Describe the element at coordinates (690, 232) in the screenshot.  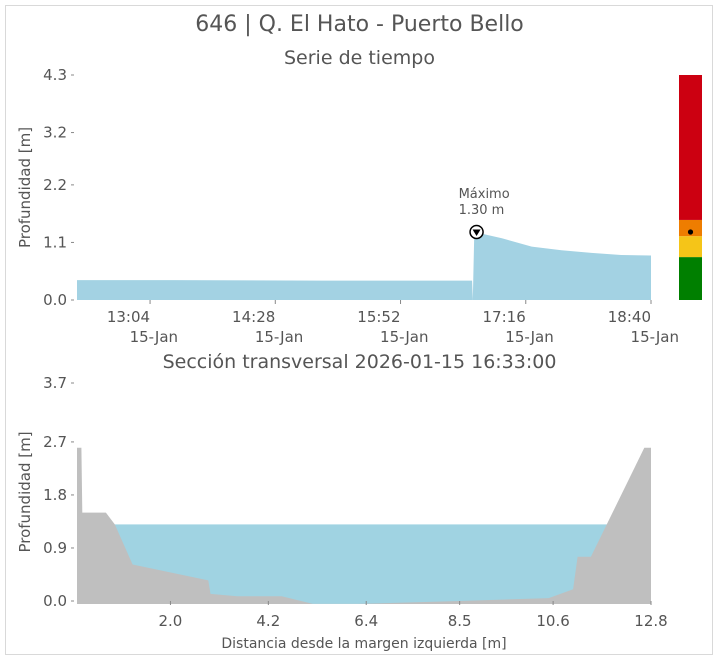
I see `current-level-marker` at that location.